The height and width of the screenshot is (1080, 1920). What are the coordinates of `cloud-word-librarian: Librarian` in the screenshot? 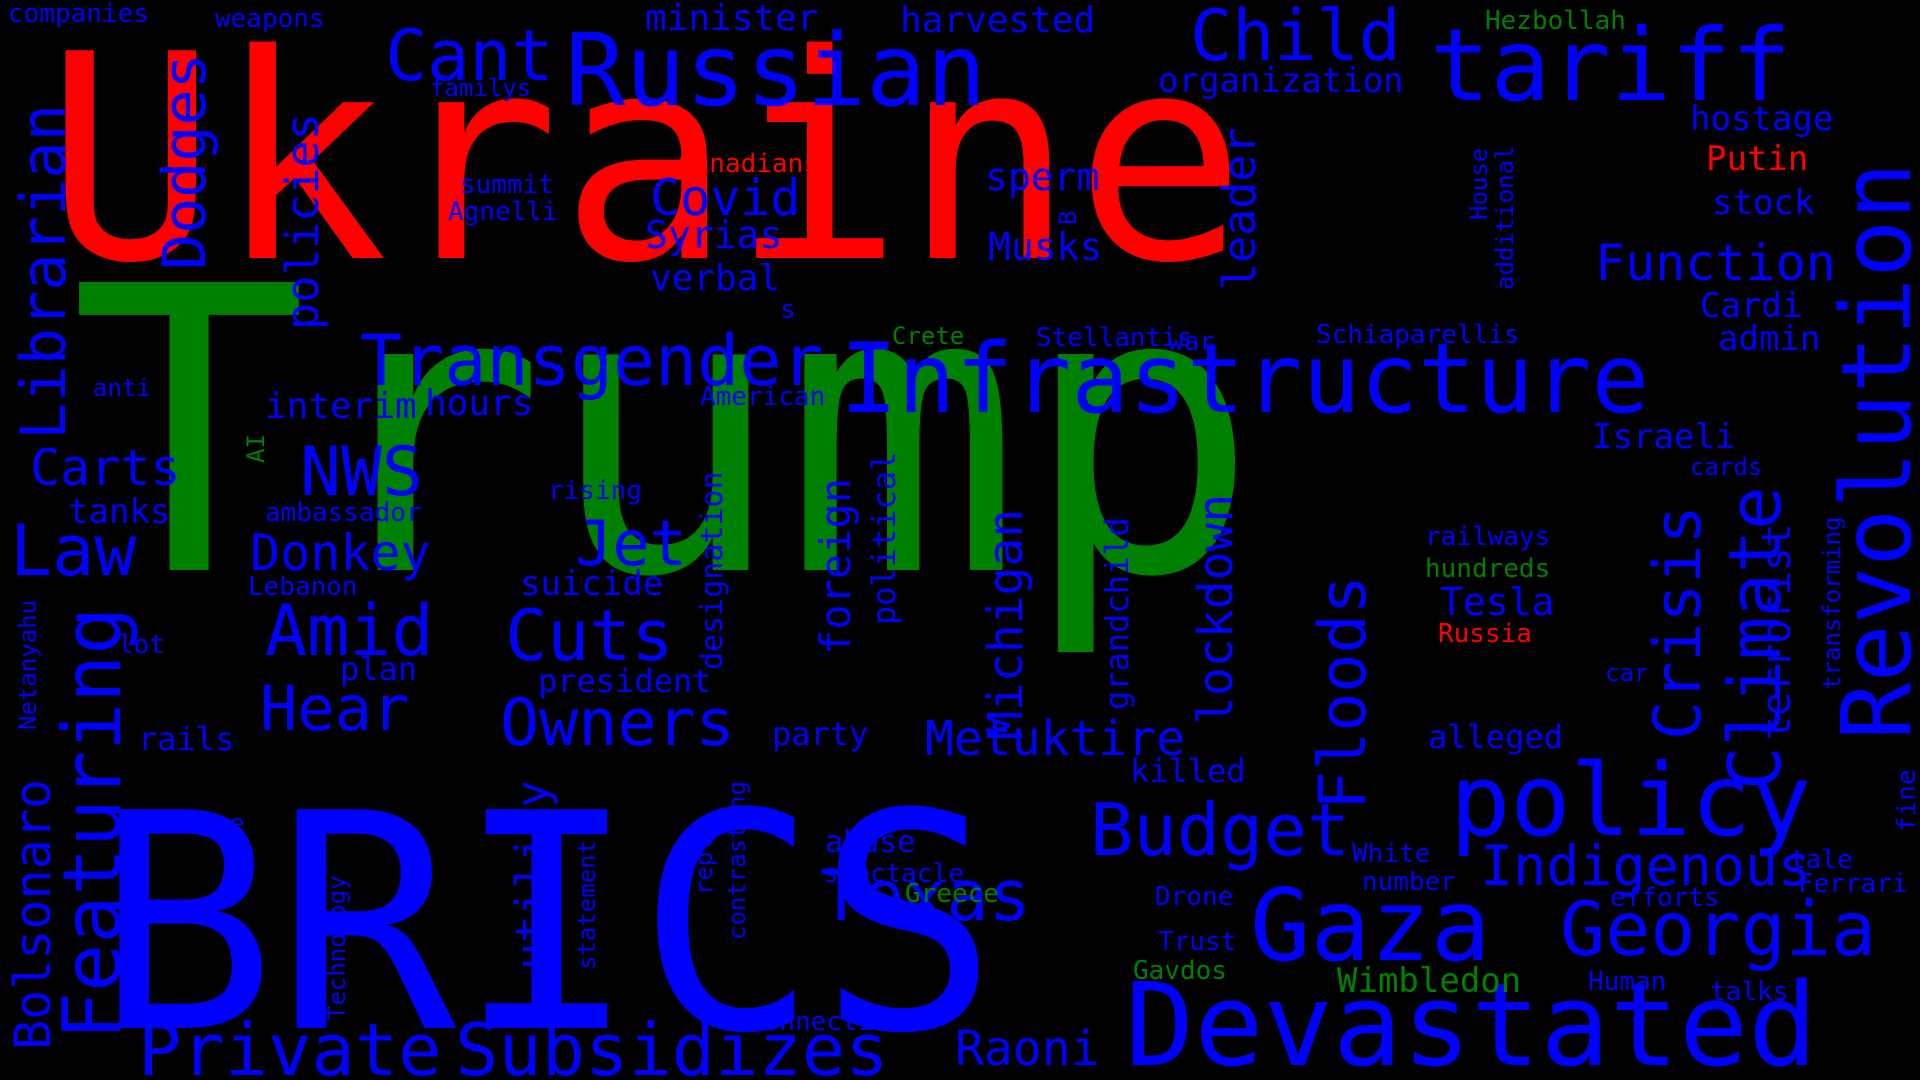 It's located at (43, 272).